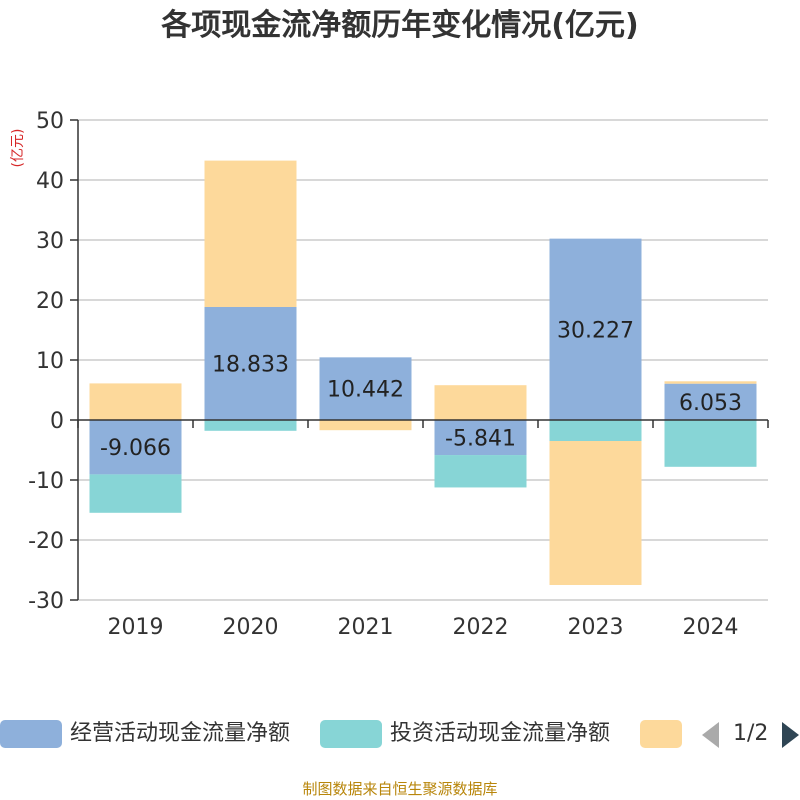 Image resolution: width=800 pixels, height=800 pixels. I want to click on data-label-2023: 30.227, so click(595, 330).